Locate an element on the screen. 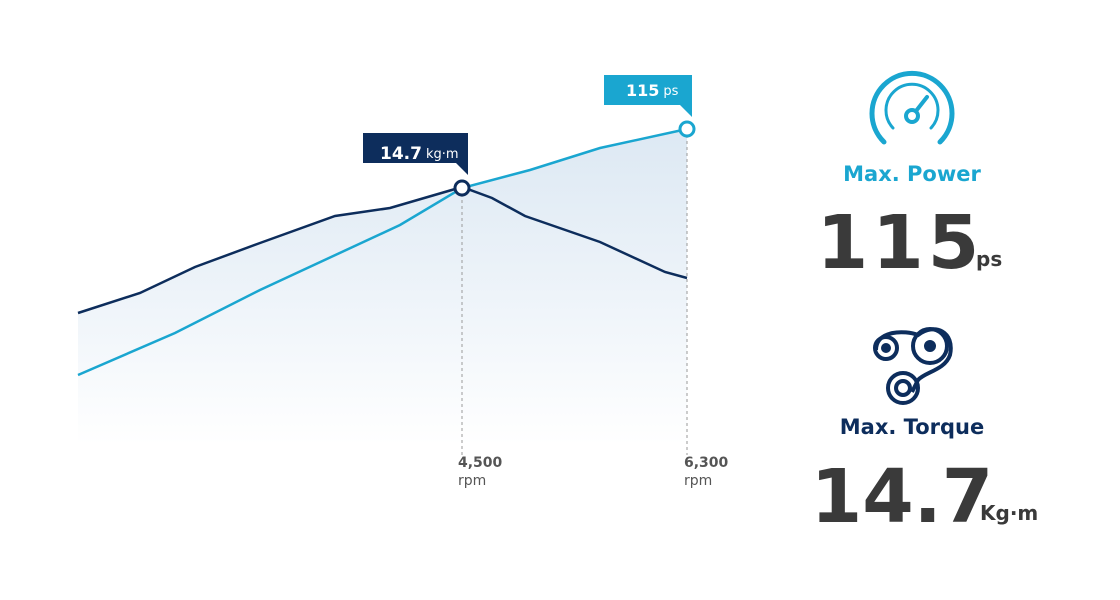 The height and width of the screenshot is (600, 1120). torque-callout is located at coordinates (415, 154).